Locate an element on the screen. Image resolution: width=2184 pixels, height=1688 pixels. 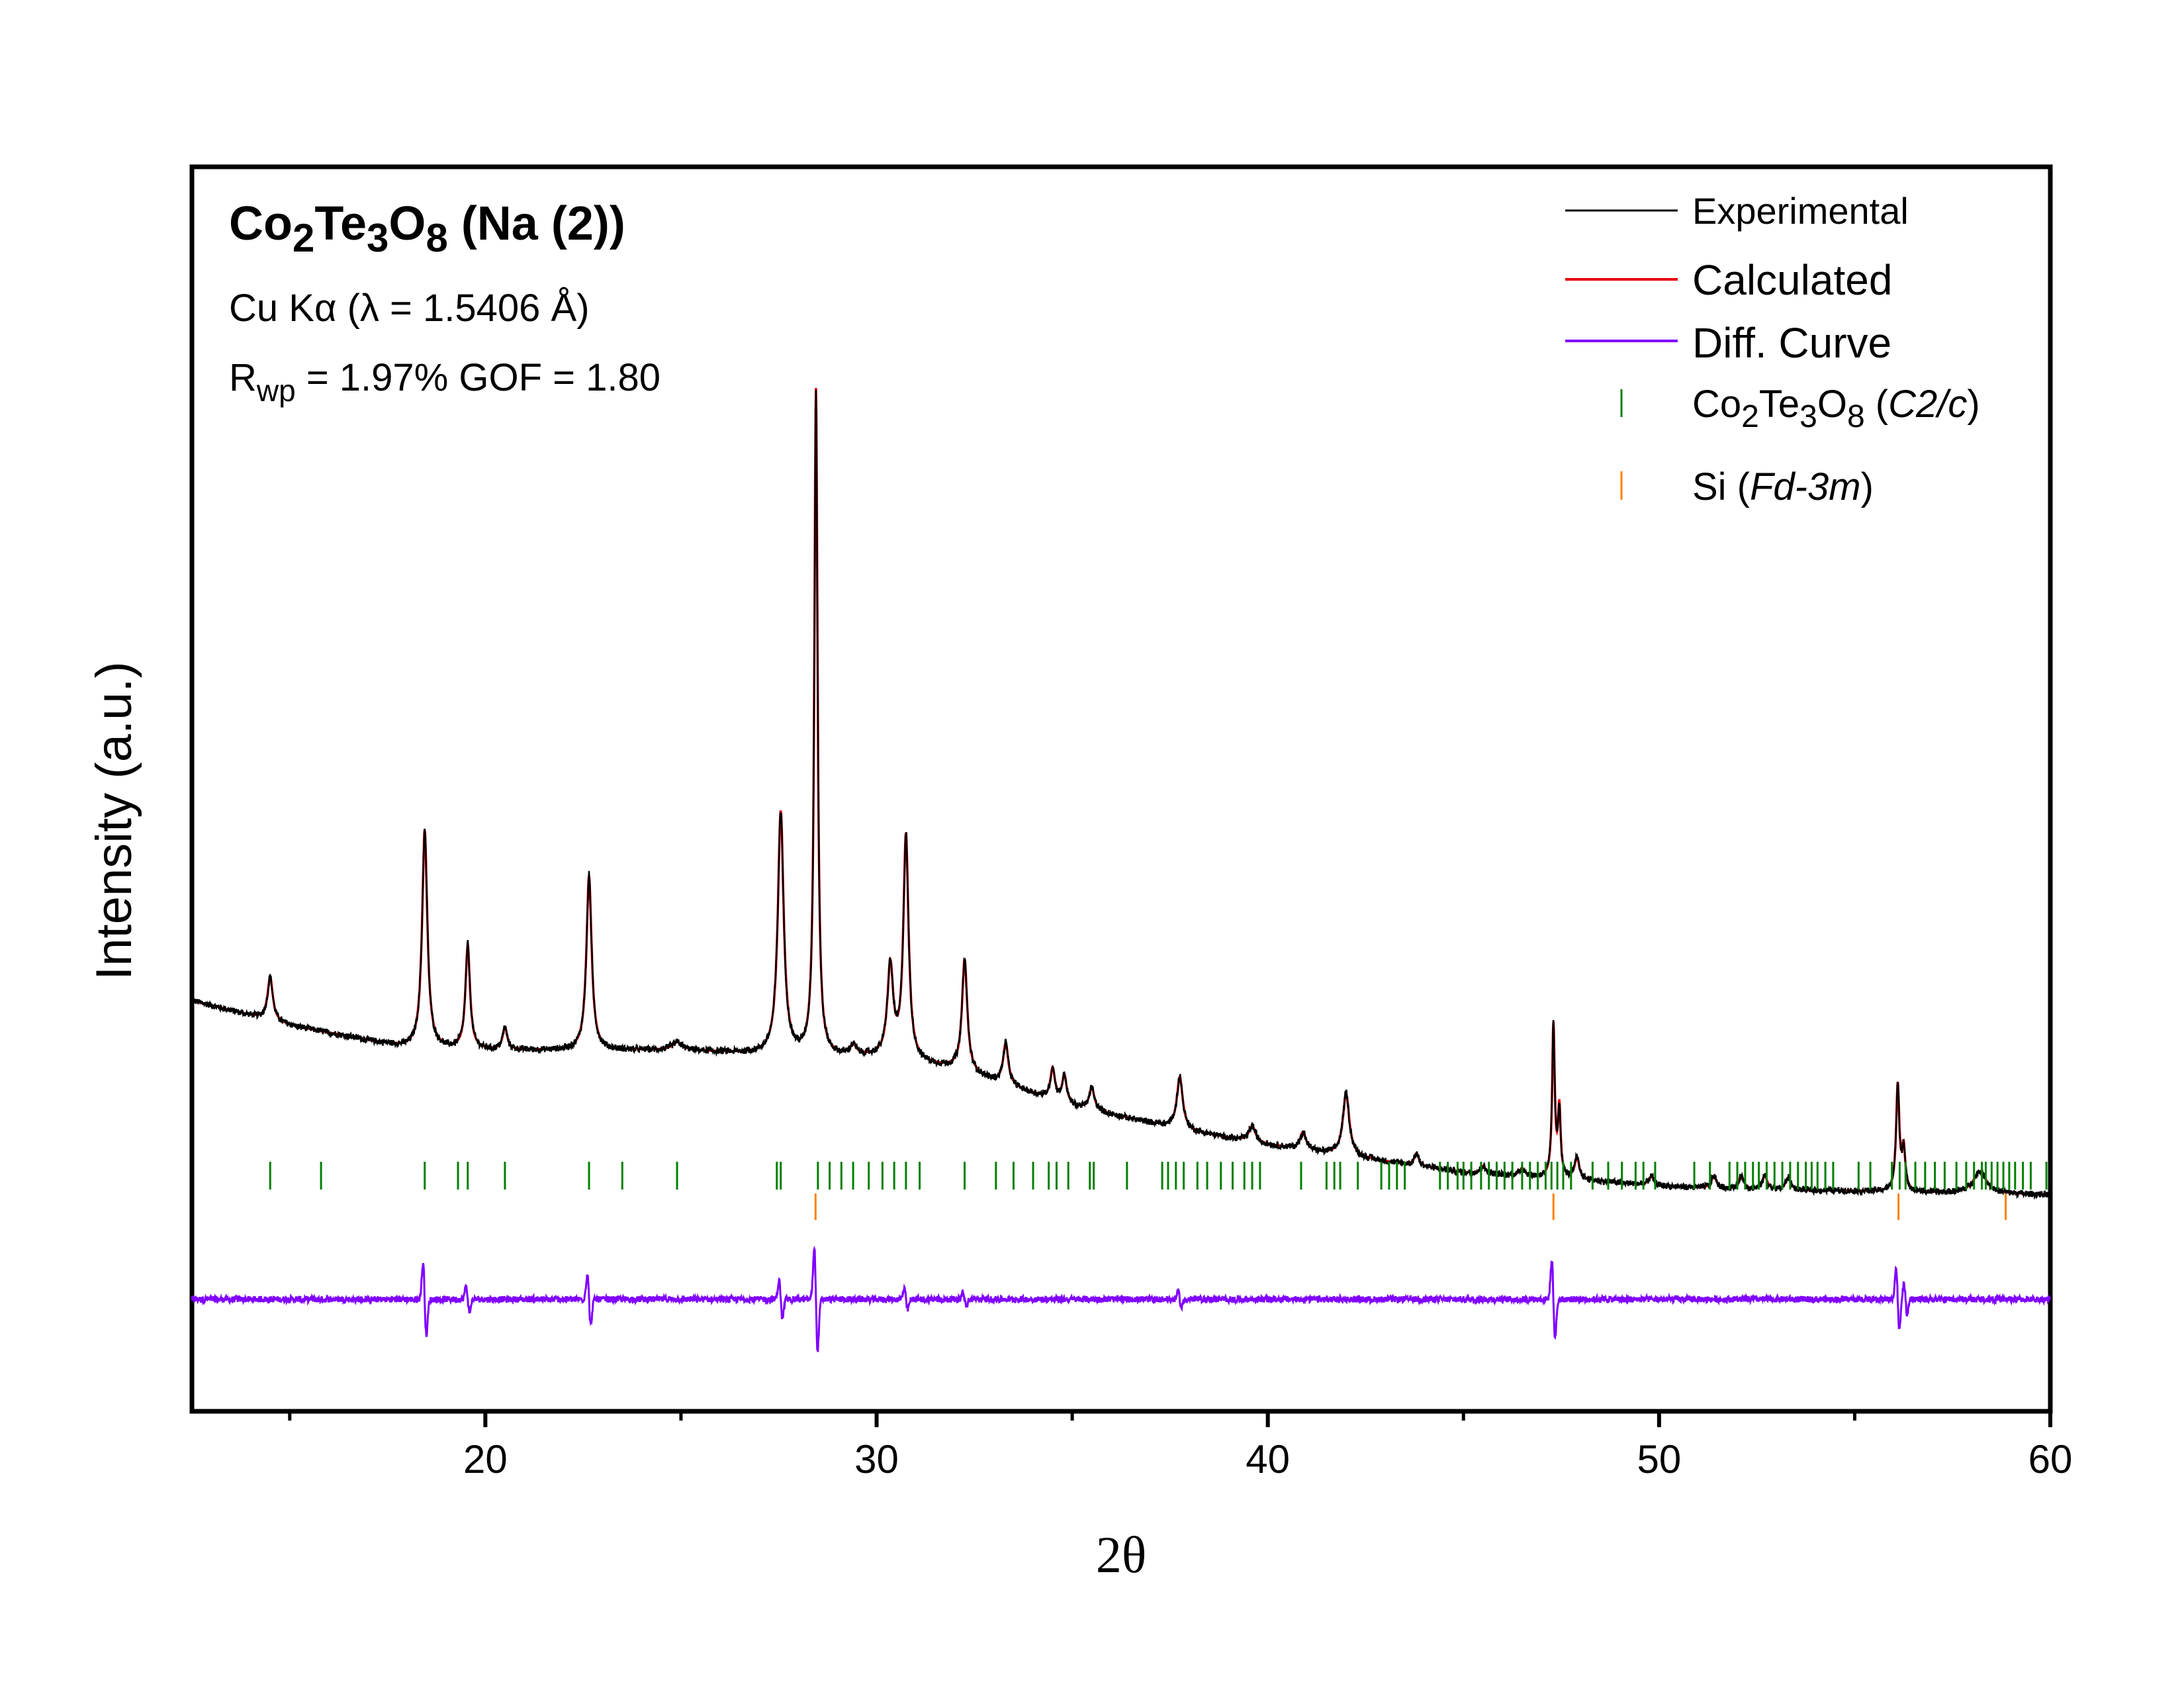
fit-statistics: Rwp = 1.97% GOF = 1.80 is located at coordinates (444, 382).